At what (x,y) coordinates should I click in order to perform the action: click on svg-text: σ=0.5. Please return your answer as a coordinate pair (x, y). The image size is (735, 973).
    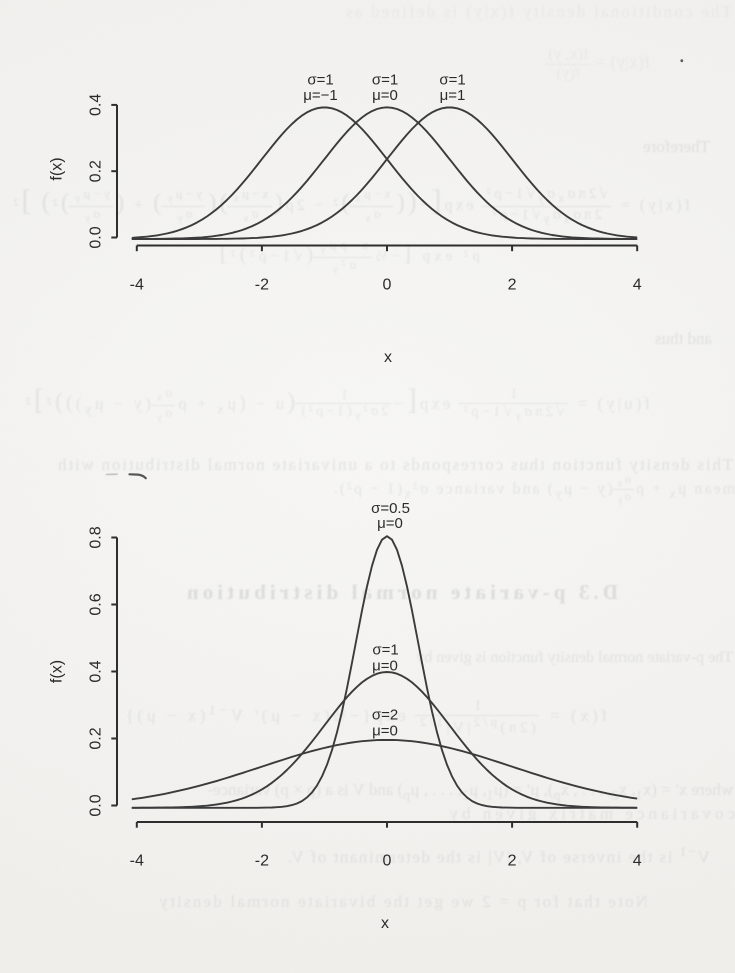
    Looking at the image, I should click on (390, 508).